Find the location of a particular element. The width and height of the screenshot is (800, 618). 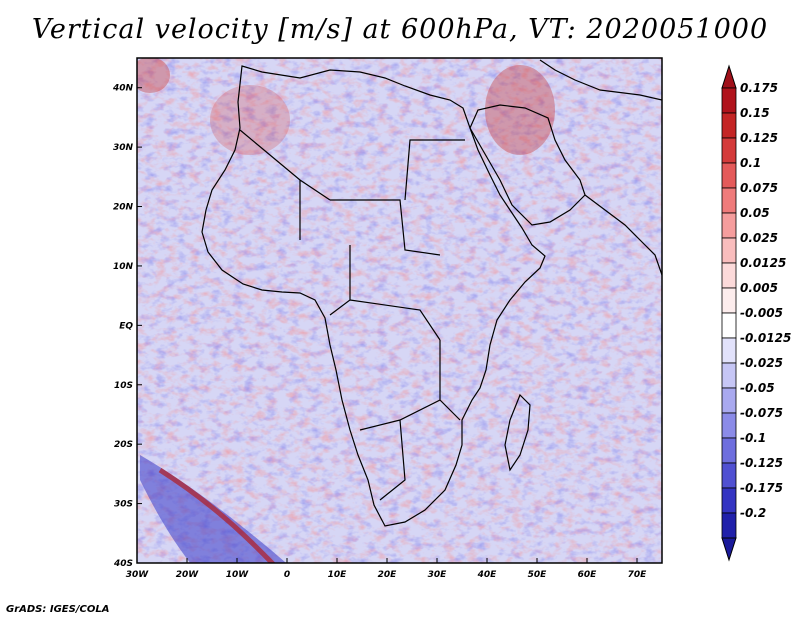

colorbar-label: 0.15 is located at coordinates (755, 113).